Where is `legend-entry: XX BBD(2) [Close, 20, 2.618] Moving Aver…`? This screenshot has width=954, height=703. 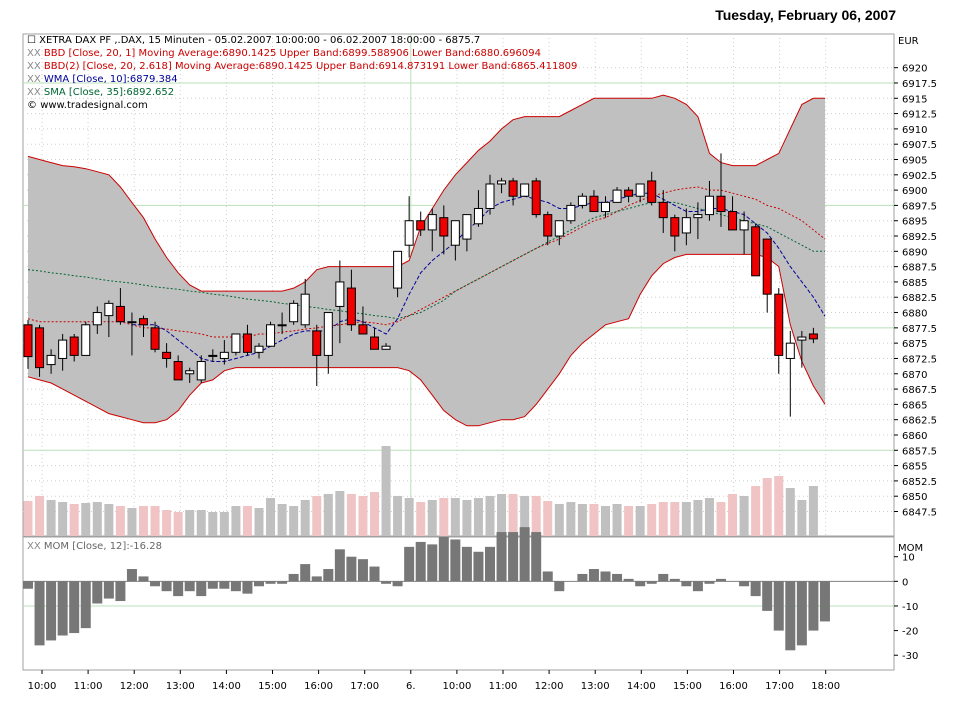
legend-entry: XX BBD(2) [Close, 20, 2.618] Moving Aver… is located at coordinates (302, 66).